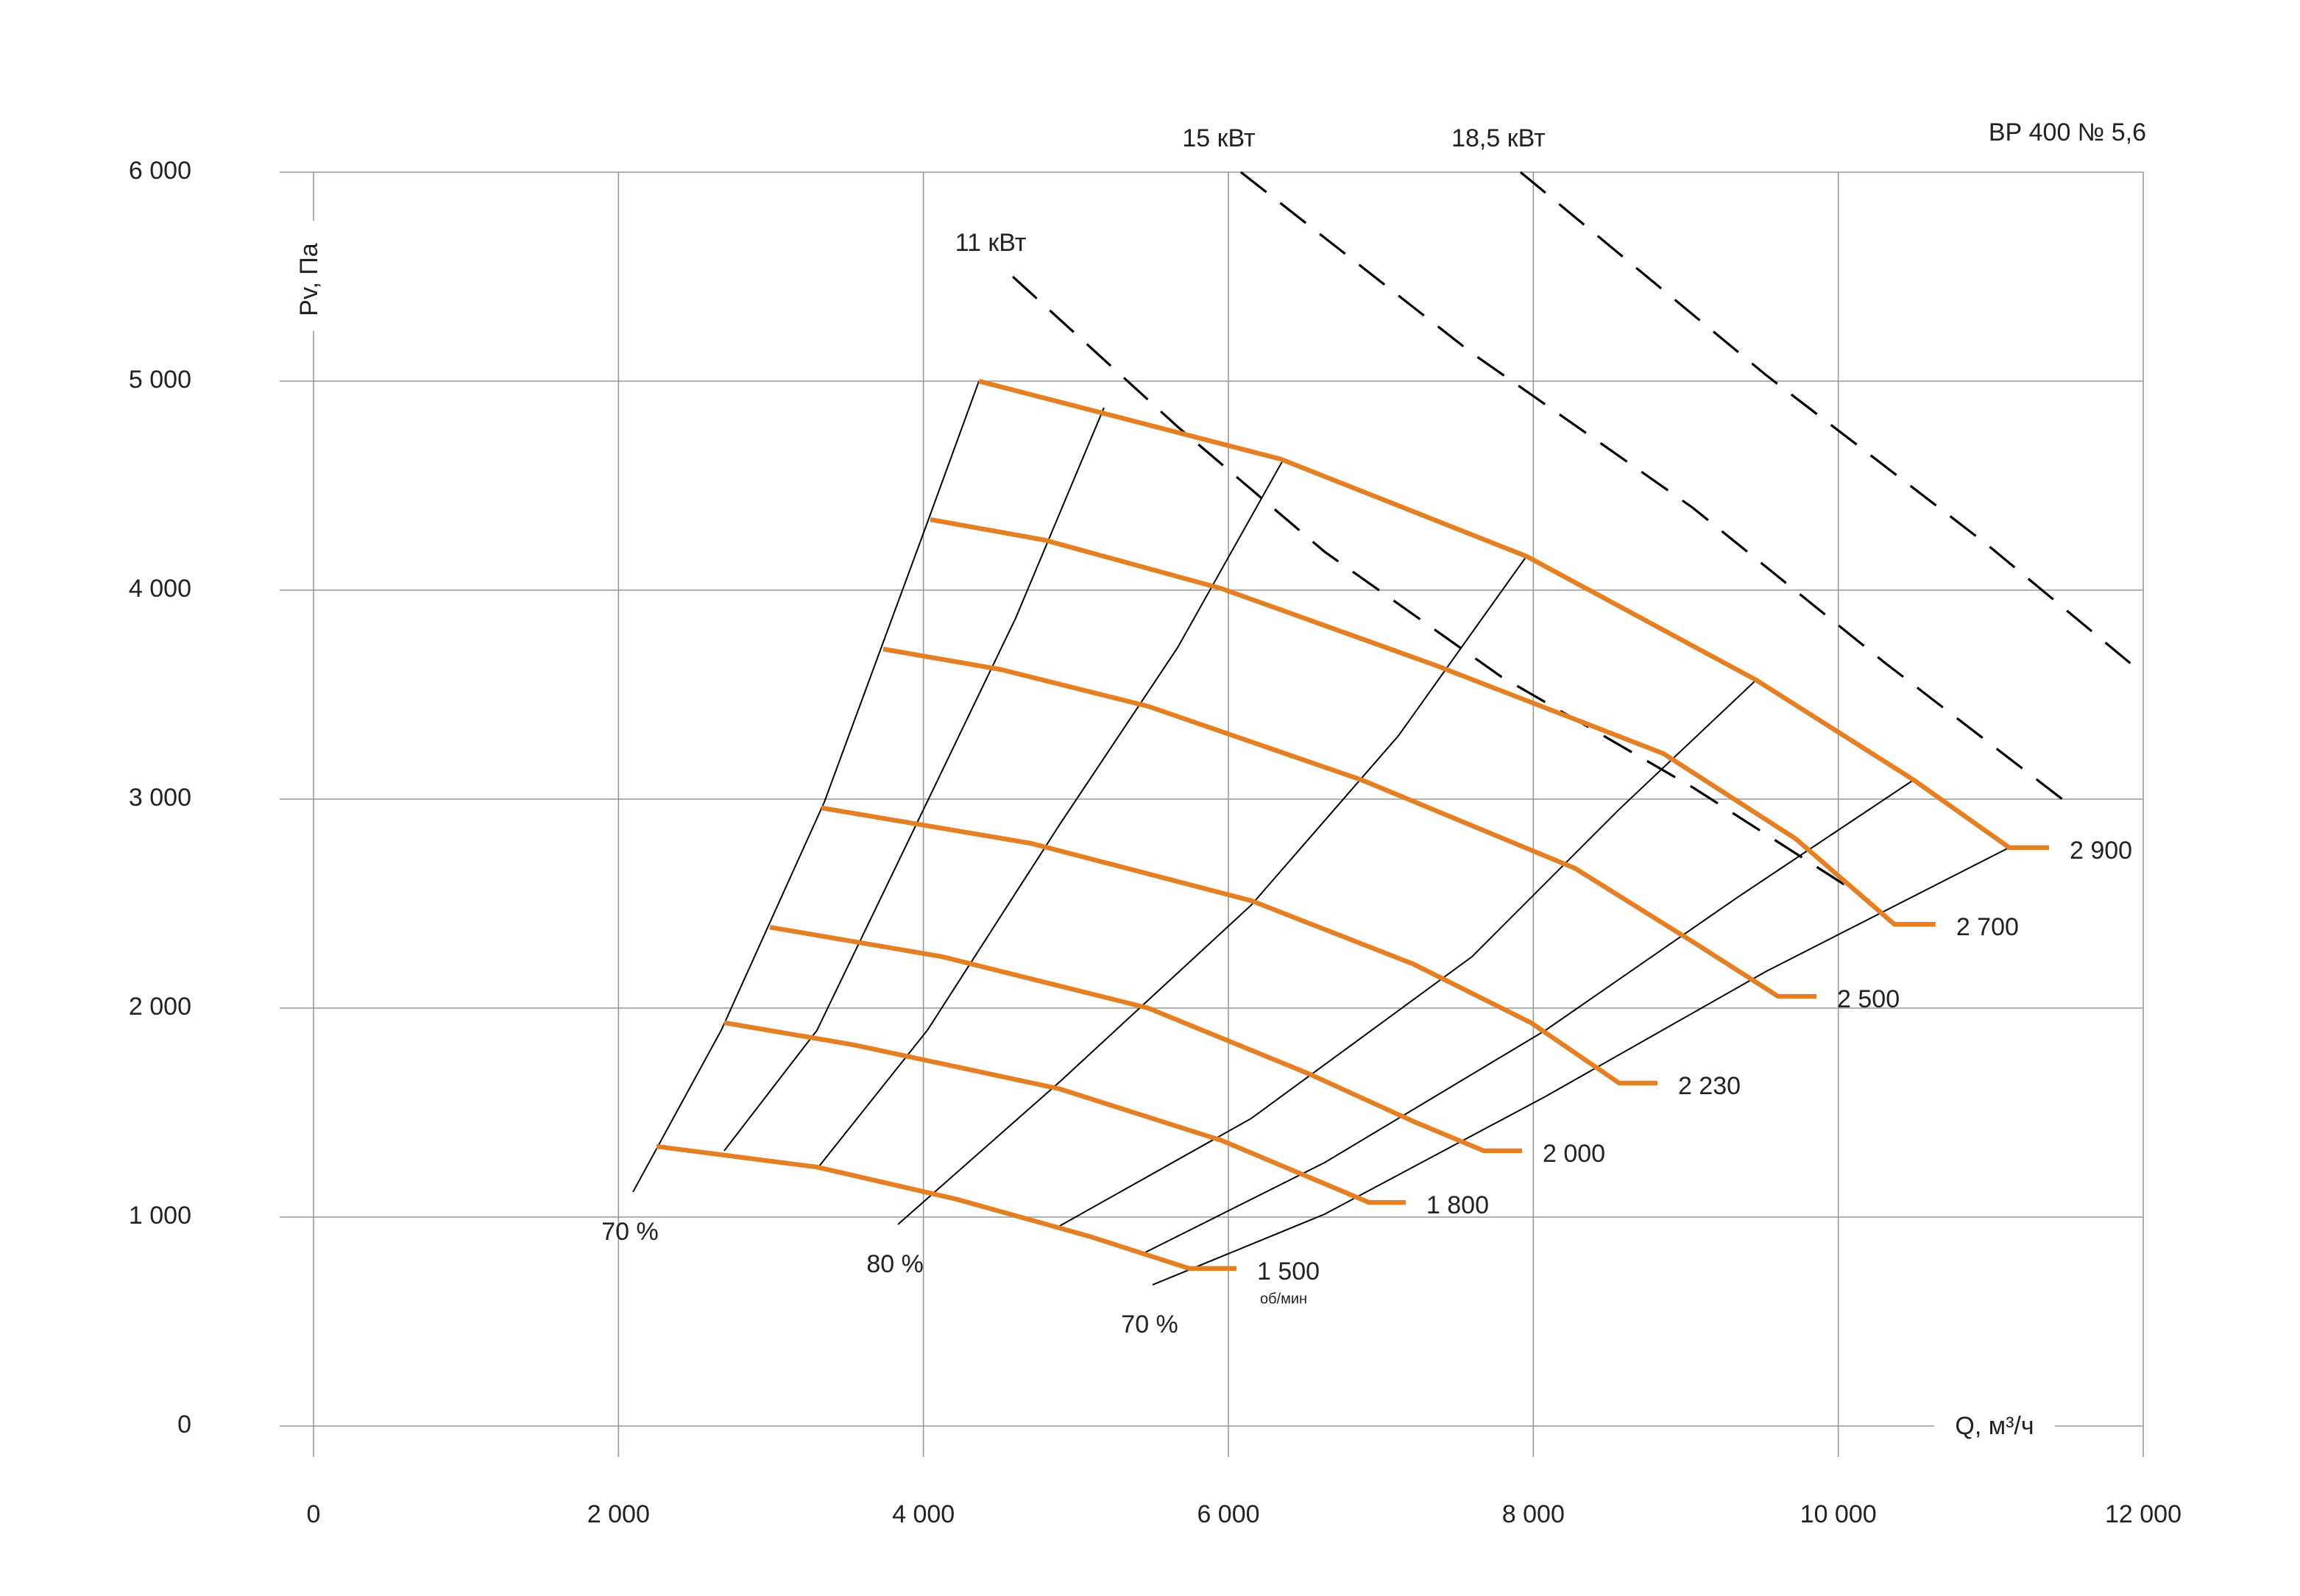 The image size is (2300, 1596). What do you see at coordinates (1228, 1514) in the screenshot?
I see `x-tick-label: 6 000` at bounding box center [1228, 1514].